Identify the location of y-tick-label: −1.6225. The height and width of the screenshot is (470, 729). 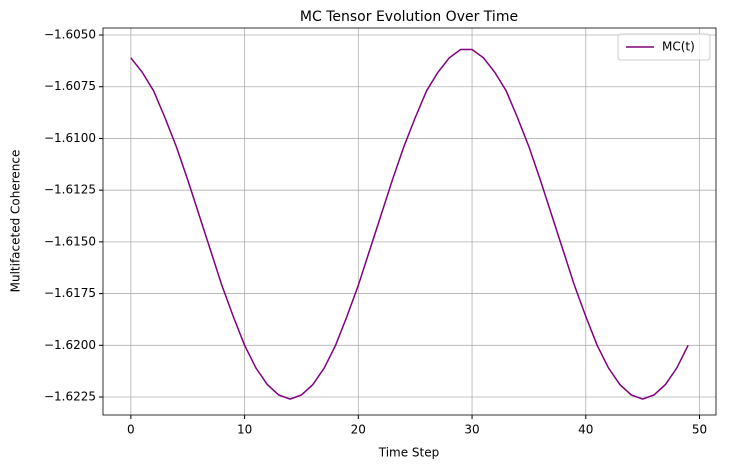
(70, 397).